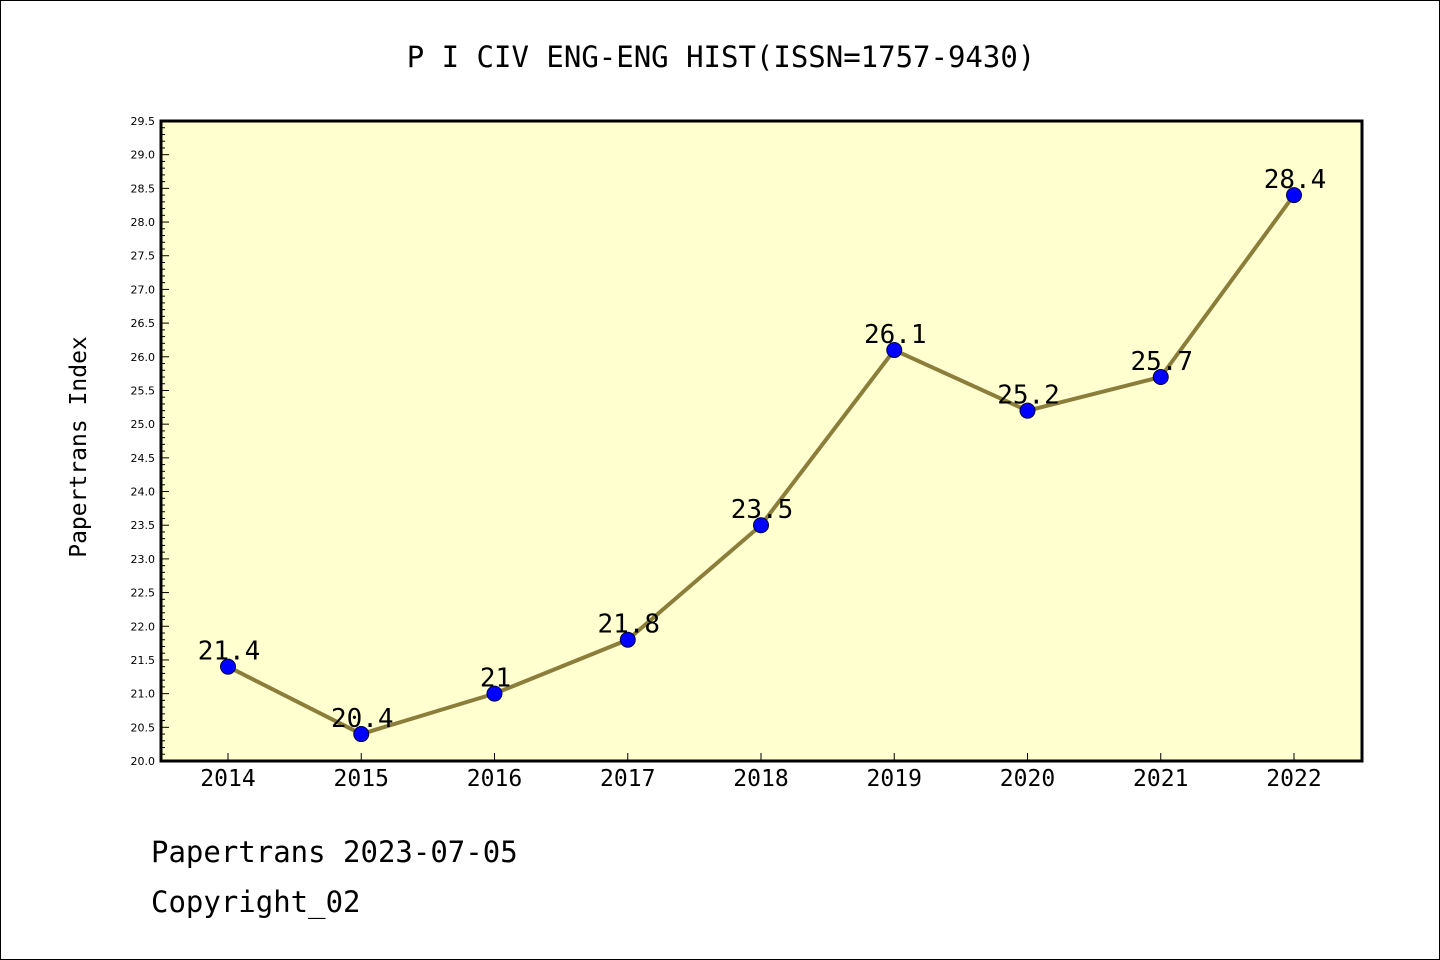 This screenshot has height=960, width=1440. Describe the element at coordinates (495, 679) in the screenshot. I see `data-label: 21` at that location.